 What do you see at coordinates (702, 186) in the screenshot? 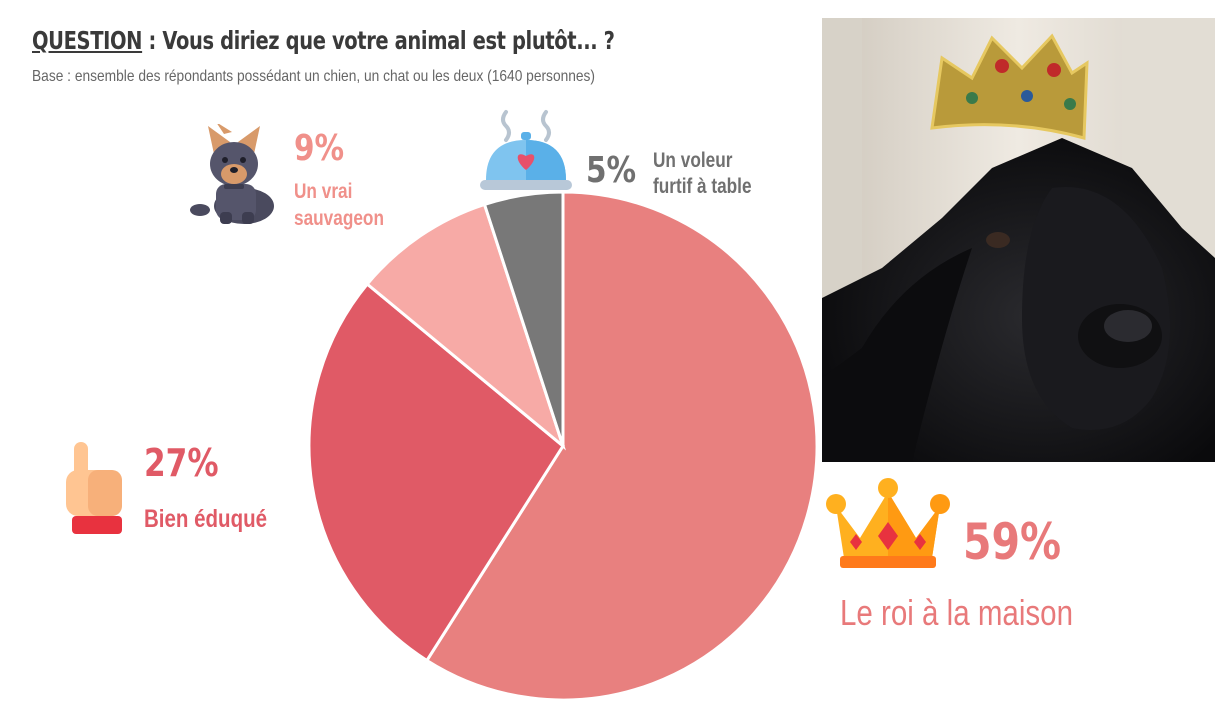
I see `label-voleur-line2: furtif à table` at bounding box center [702, 186].